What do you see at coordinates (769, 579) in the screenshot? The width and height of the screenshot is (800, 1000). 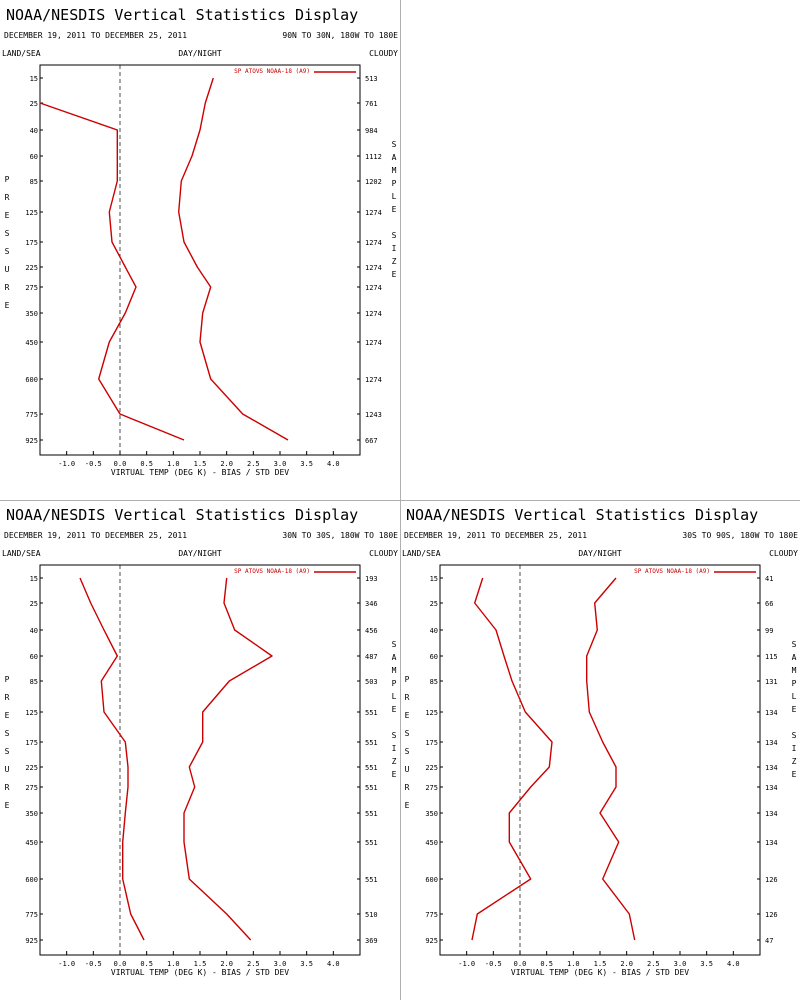 I see `sample-size-label: 41` at bounding box center [769, 579].